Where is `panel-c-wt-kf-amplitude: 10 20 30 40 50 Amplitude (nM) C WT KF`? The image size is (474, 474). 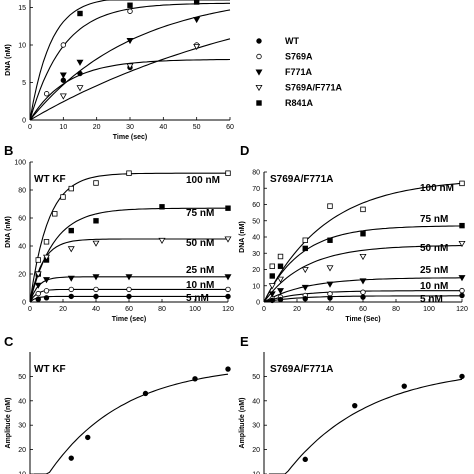 panel-c-wt-kf-amplitude: 10 20 30 40 50 Amplitude (nM) C WT KF is located at coordinates (117, 404).